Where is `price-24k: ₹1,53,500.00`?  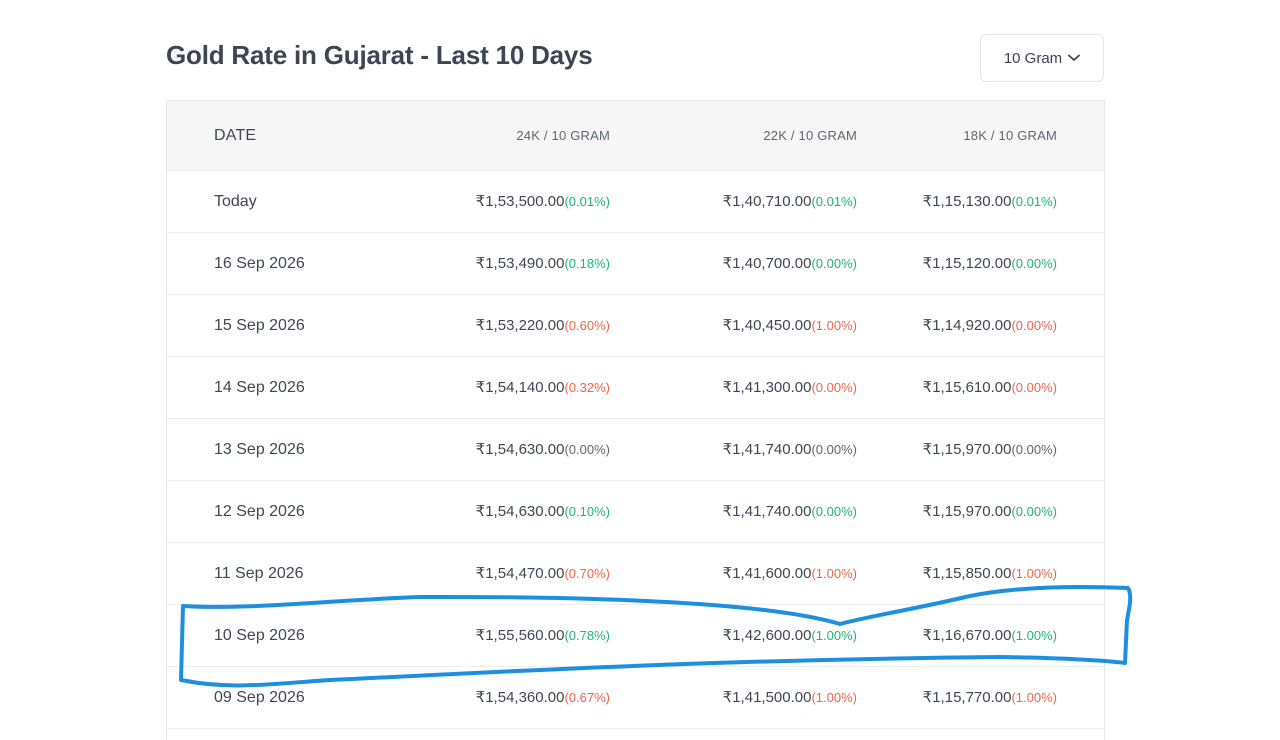
price-24k: ₹1,53,500.00 is located at coordinates (520, 201).